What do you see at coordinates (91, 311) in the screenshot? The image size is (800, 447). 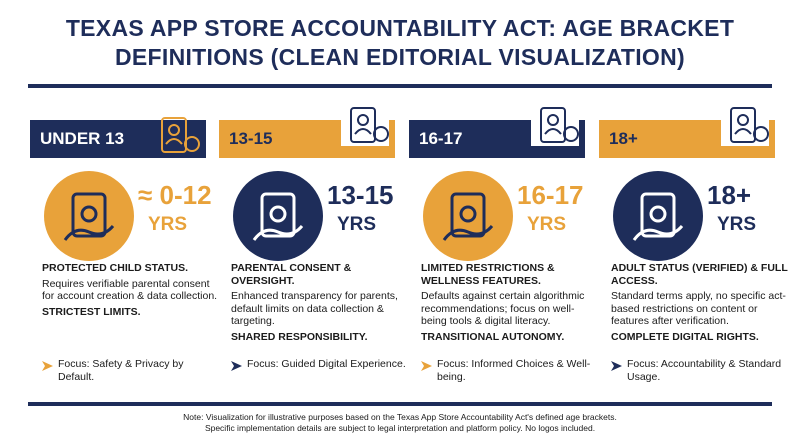 I see `emphasis: STRICTEST LIMITS.` at bounding box center [91, 311].